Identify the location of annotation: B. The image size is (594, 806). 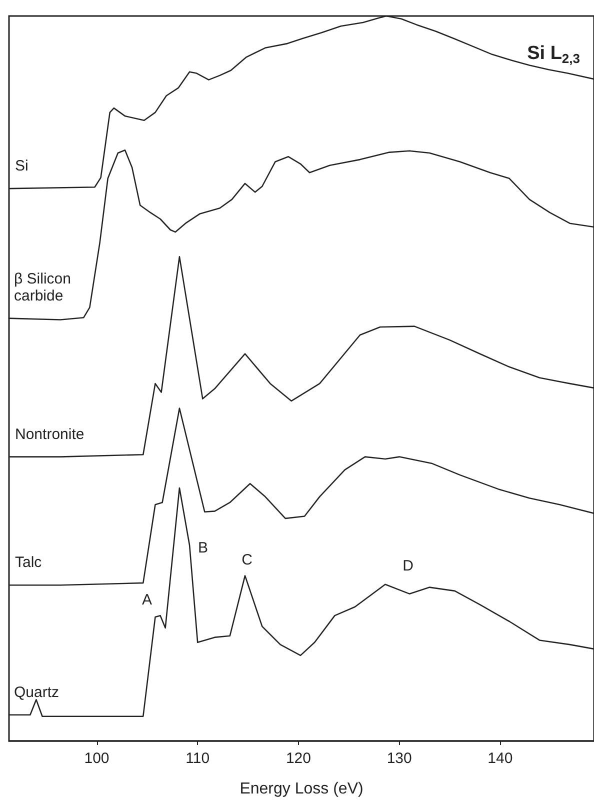
(203, 548).